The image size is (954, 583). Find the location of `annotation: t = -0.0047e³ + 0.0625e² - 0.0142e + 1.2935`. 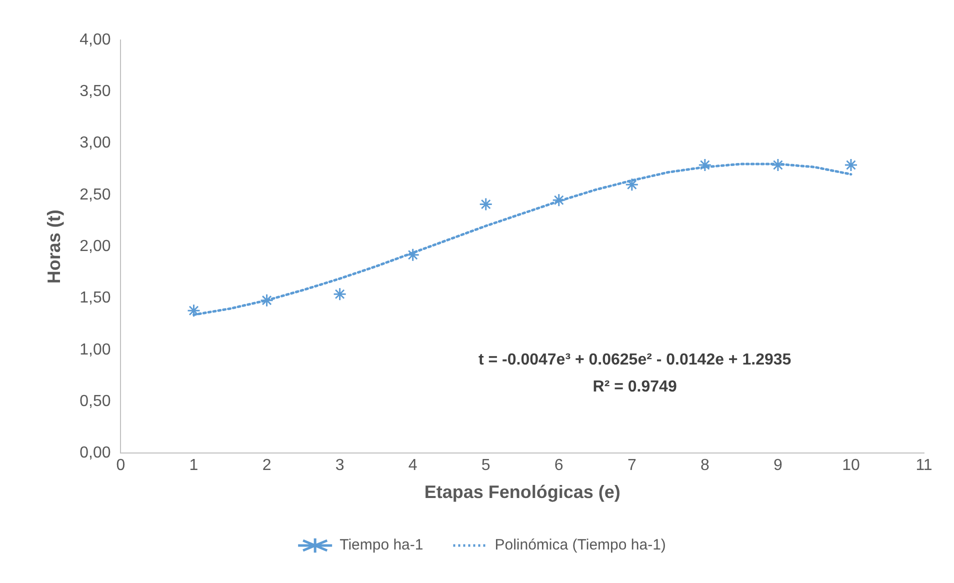

annotation: t = -0.0047e³ + 0.0625e² - 0.0142e + 1.2935 is located at coordinates (635, 360).